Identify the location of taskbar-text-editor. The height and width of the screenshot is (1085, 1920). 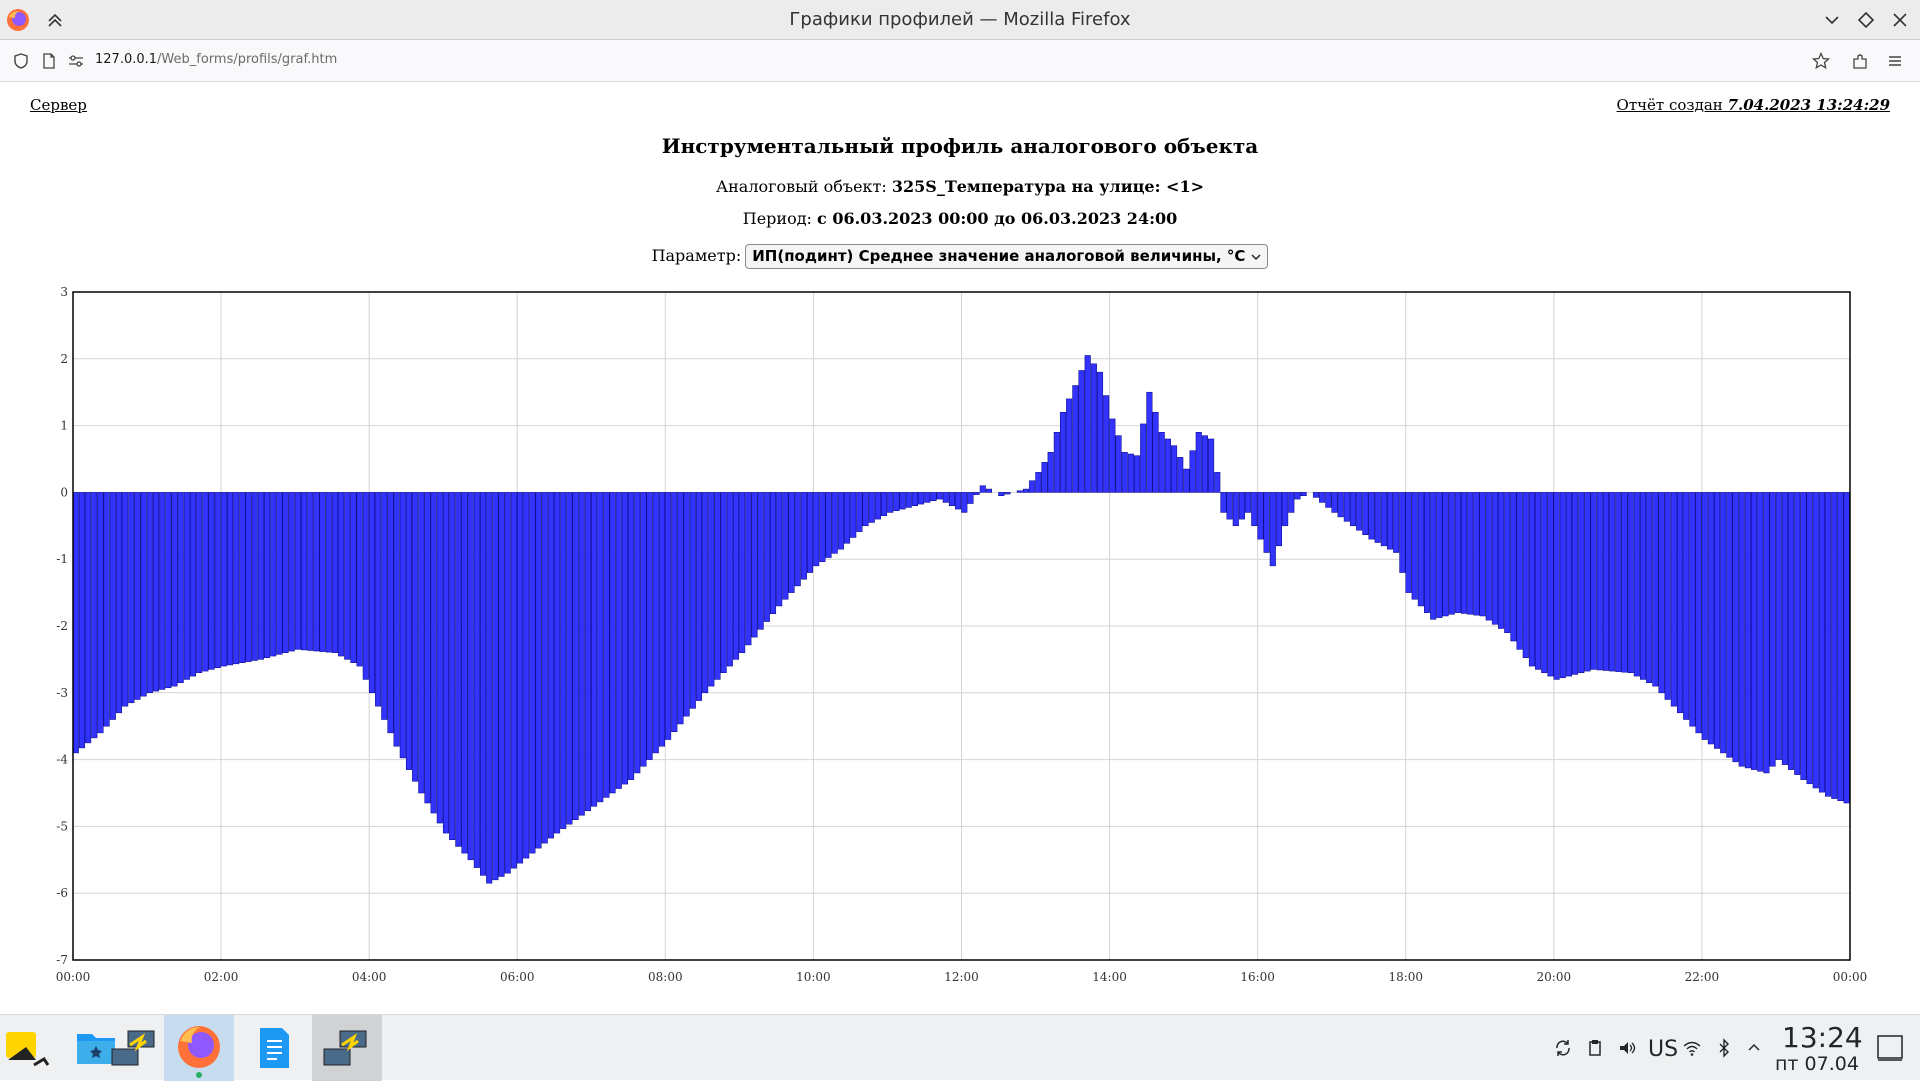
(274, 1048).